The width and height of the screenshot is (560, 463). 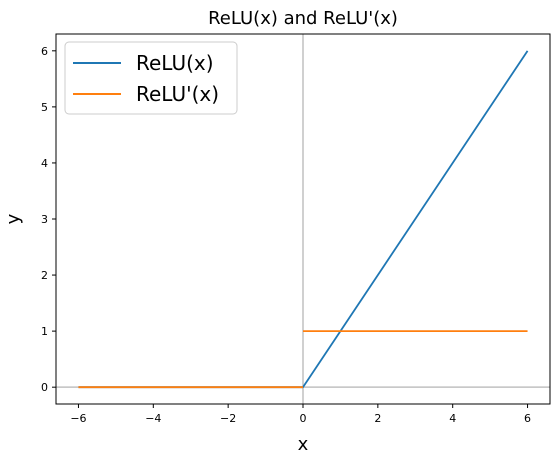 I want to click on x-tick-label: −2, so click(x=228, y=418).